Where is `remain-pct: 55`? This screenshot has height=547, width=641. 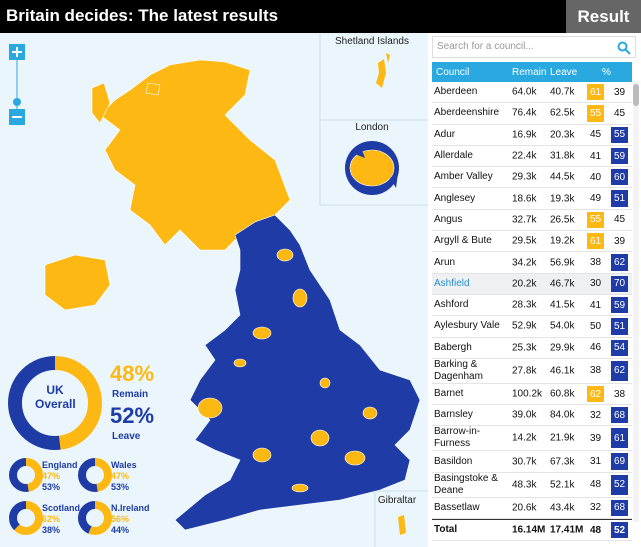
remain-pct: 55 is located at coordinates (595, 113).